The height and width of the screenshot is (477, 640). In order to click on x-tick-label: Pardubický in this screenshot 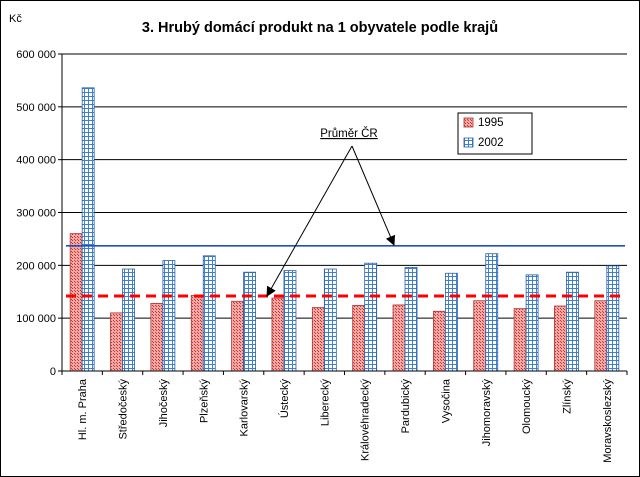, I will do `click(406, 406)`.